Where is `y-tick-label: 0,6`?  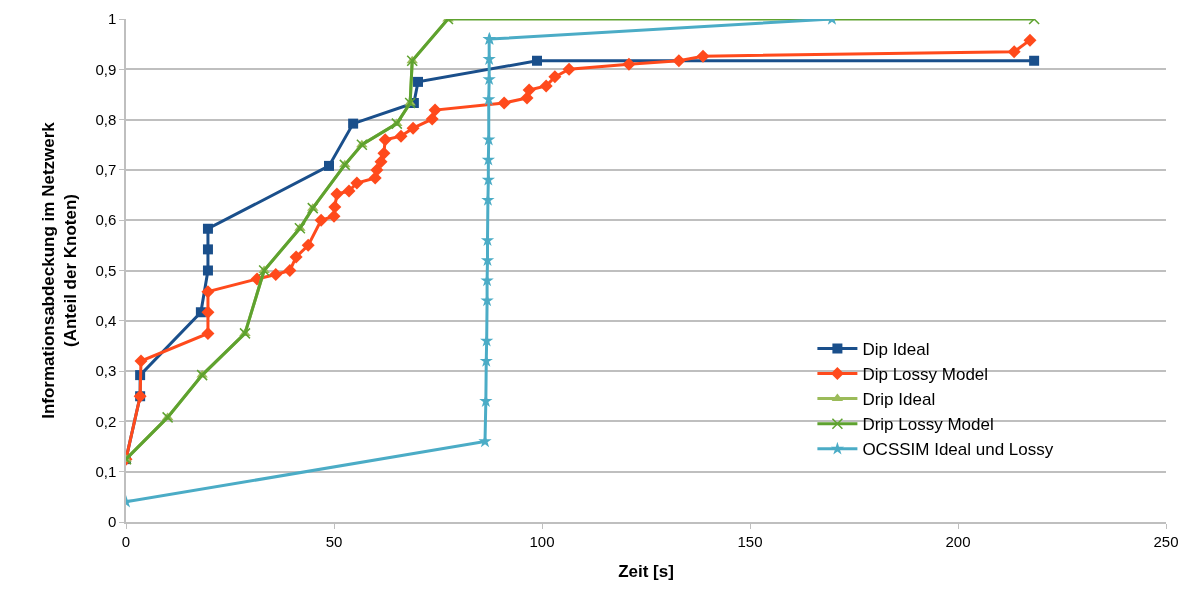
y-tick-label: 0,6 is located at coordinates (106, 220).